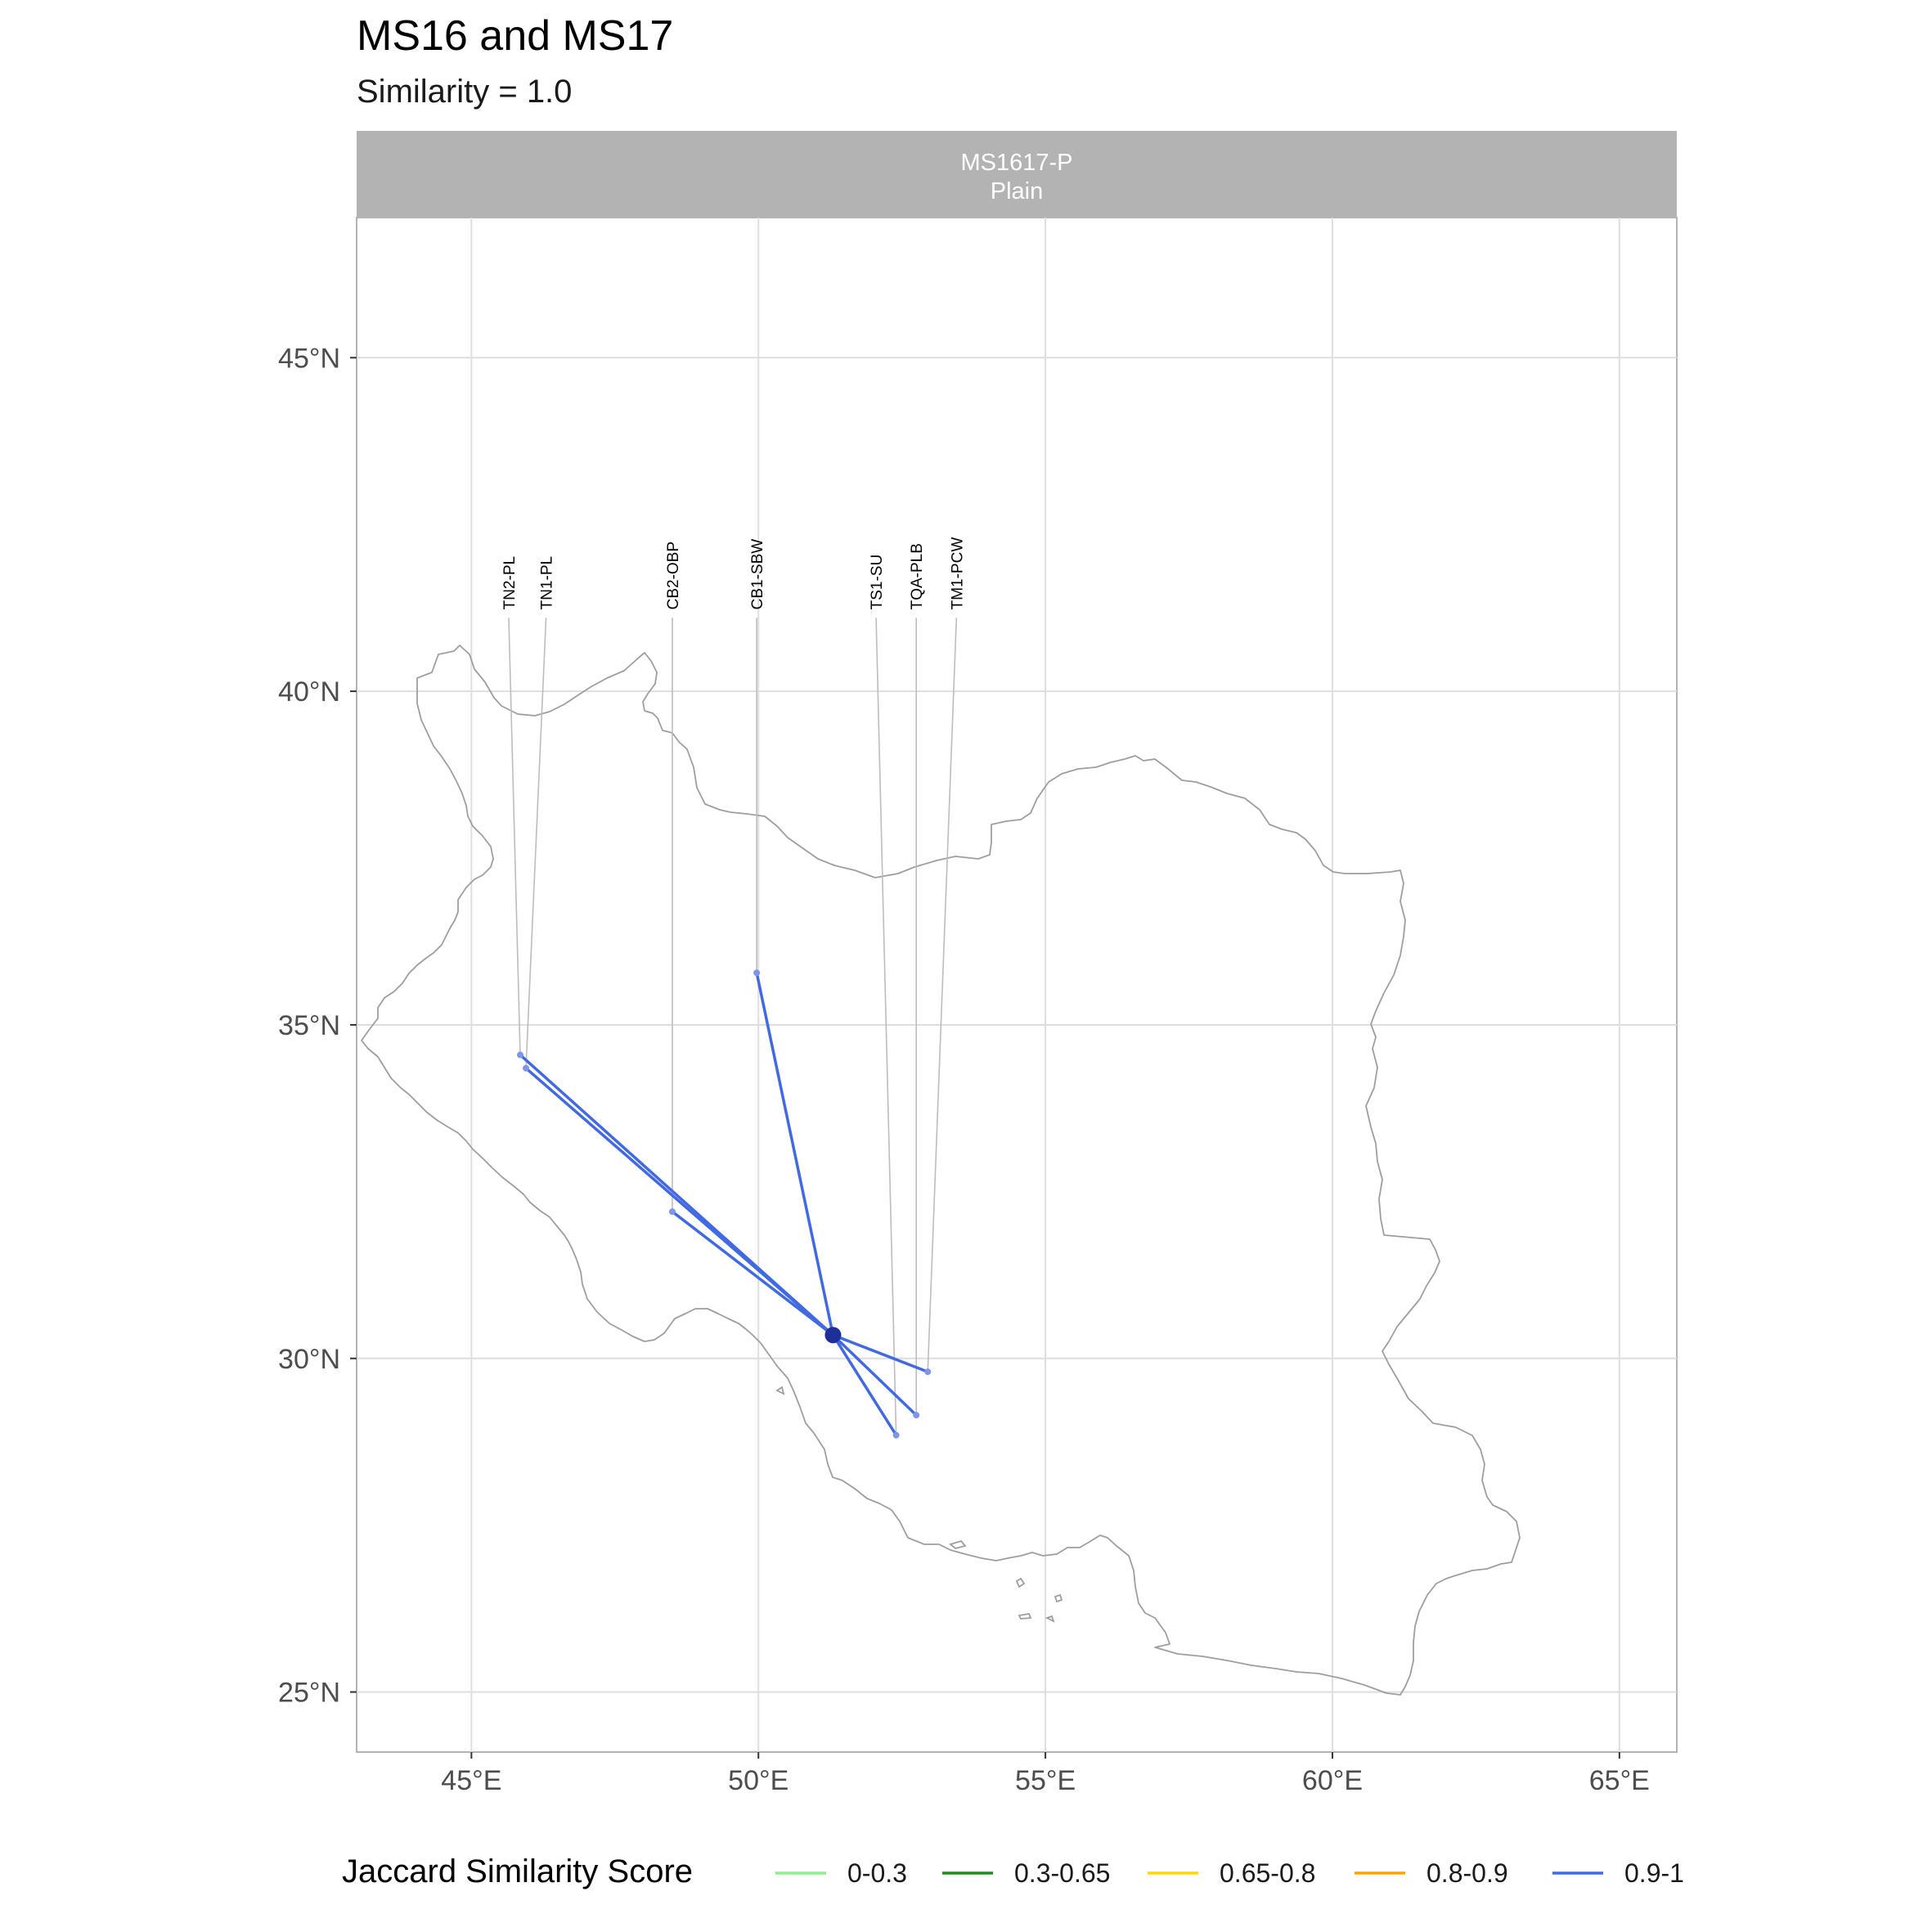 This screenshot has width=1932, height=1932. What do you see at coordinates (1062, 1873) in the screenshot?
I see `legend-label: 0.3-0.65` at bounding box center [1062, 1873].